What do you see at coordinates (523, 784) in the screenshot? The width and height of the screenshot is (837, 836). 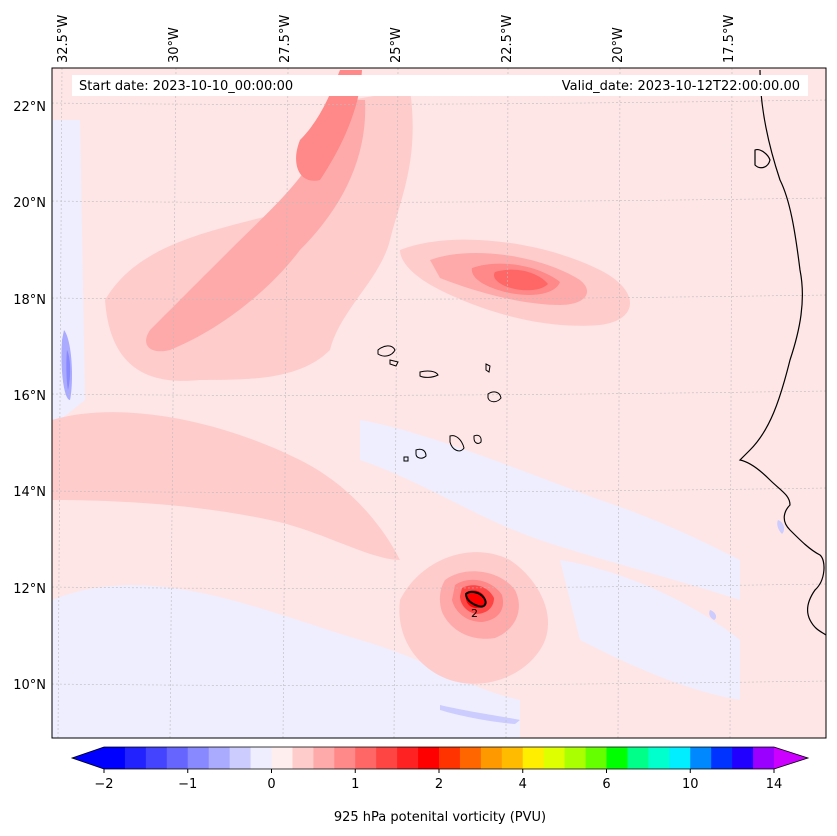 I see `colorbar-tick-label: 4` at bounding box center [523, 784].